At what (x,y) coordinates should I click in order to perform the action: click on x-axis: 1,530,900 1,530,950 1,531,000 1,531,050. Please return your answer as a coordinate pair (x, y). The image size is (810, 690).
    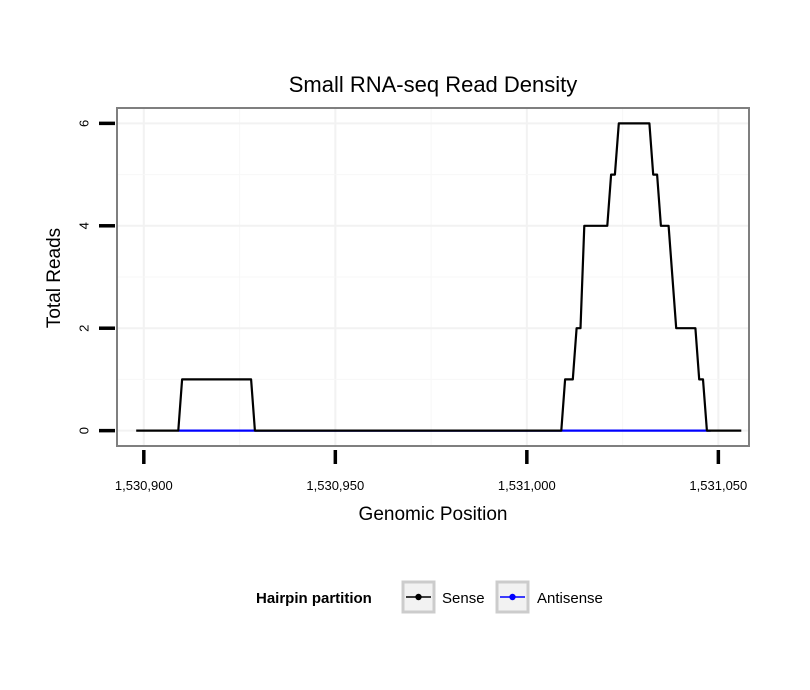
    Looking at the image, I should click on (431, 471).